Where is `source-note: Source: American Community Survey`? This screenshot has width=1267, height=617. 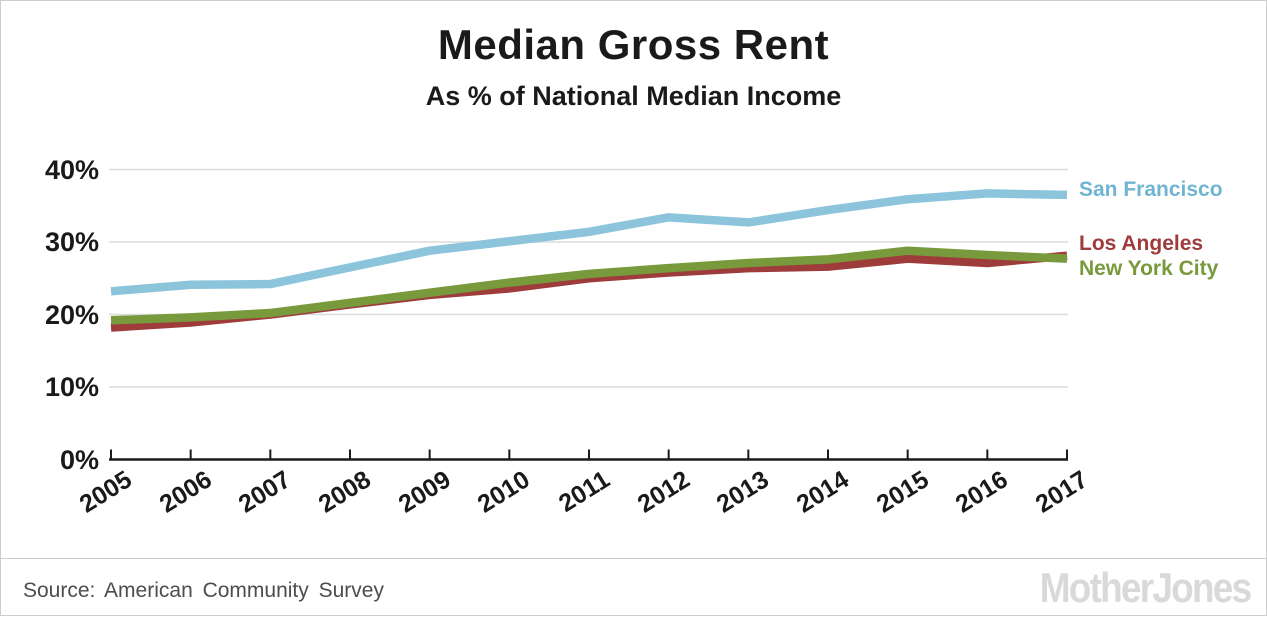 source-note: Source: American Community Survey is located at coordinates (203, 590).